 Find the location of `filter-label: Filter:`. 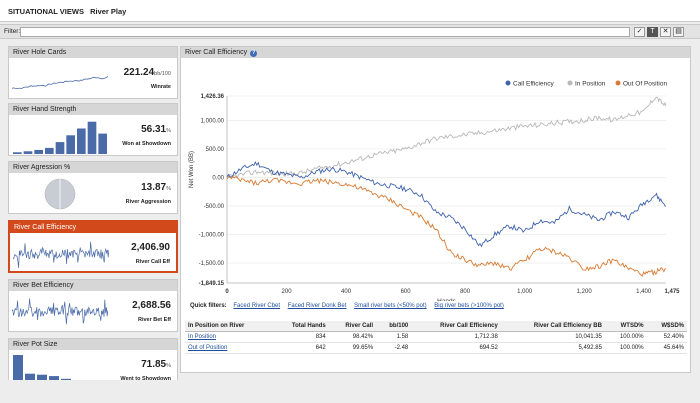

filter-label: Filter: is located at coordinates (12, 31).